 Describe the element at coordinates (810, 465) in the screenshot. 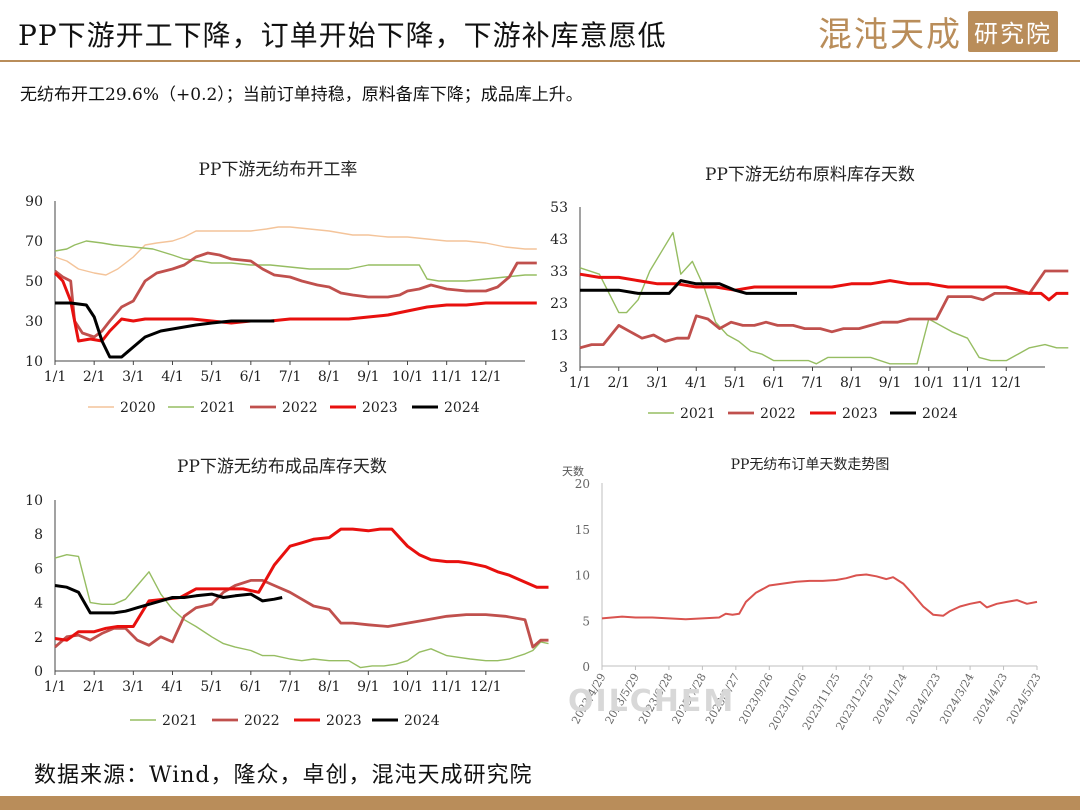

I see `chart-title: PP无纺布订单天数走势图` at that location.